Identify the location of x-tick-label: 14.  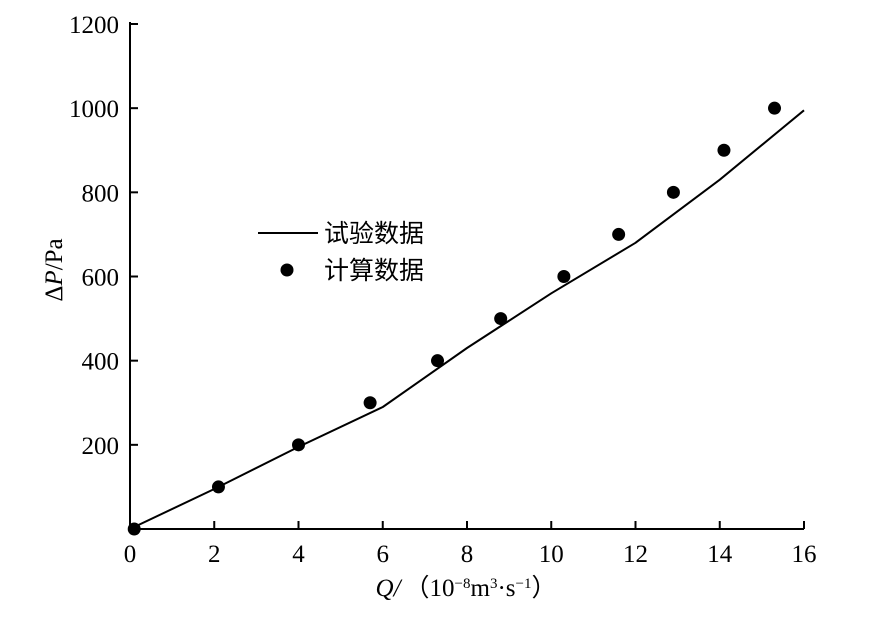
(720, 554).